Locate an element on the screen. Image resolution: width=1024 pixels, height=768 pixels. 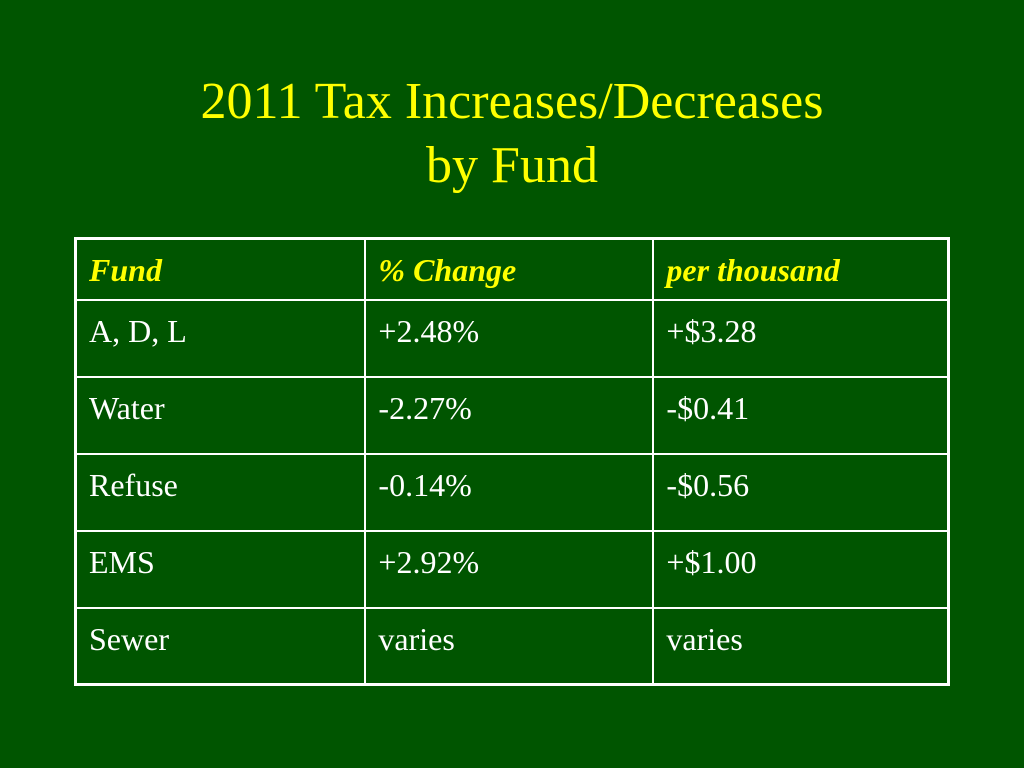
per-thousand-cell: +$3.28 is located at coordinates (801, 338).